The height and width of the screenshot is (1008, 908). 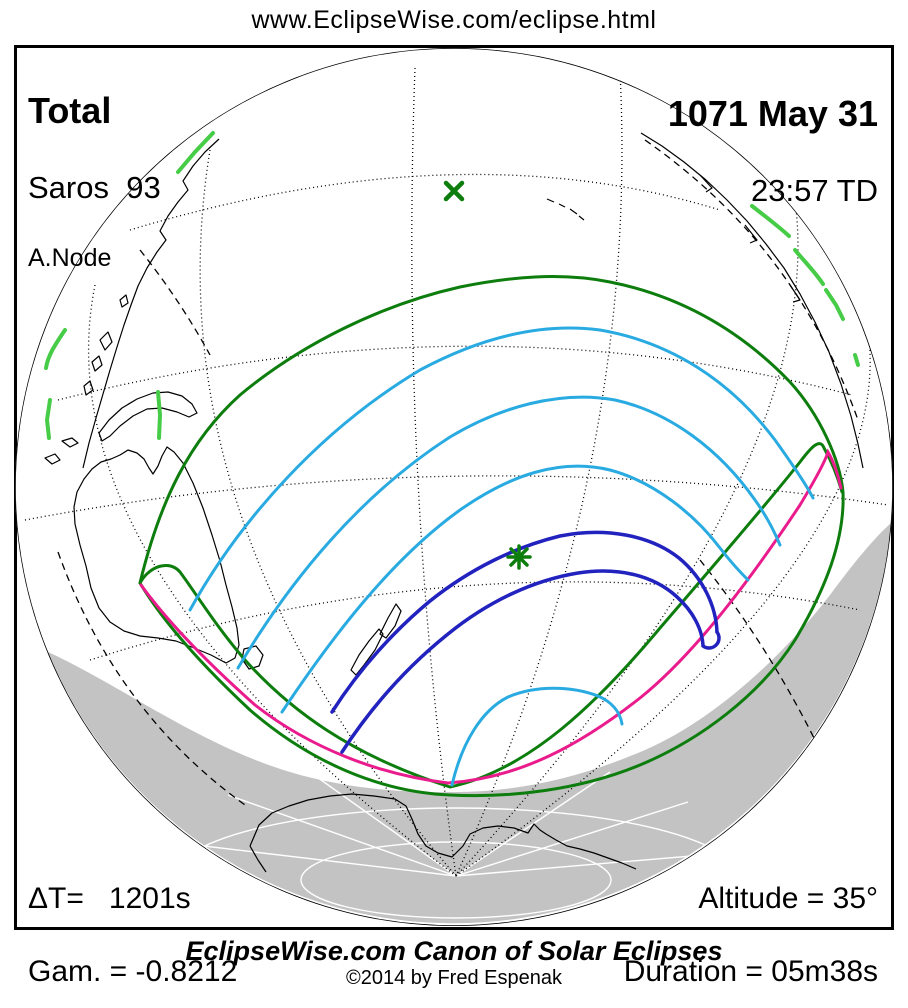 I want to click on eclipse-date: 1071 May 31, so click(x=772, y=113).